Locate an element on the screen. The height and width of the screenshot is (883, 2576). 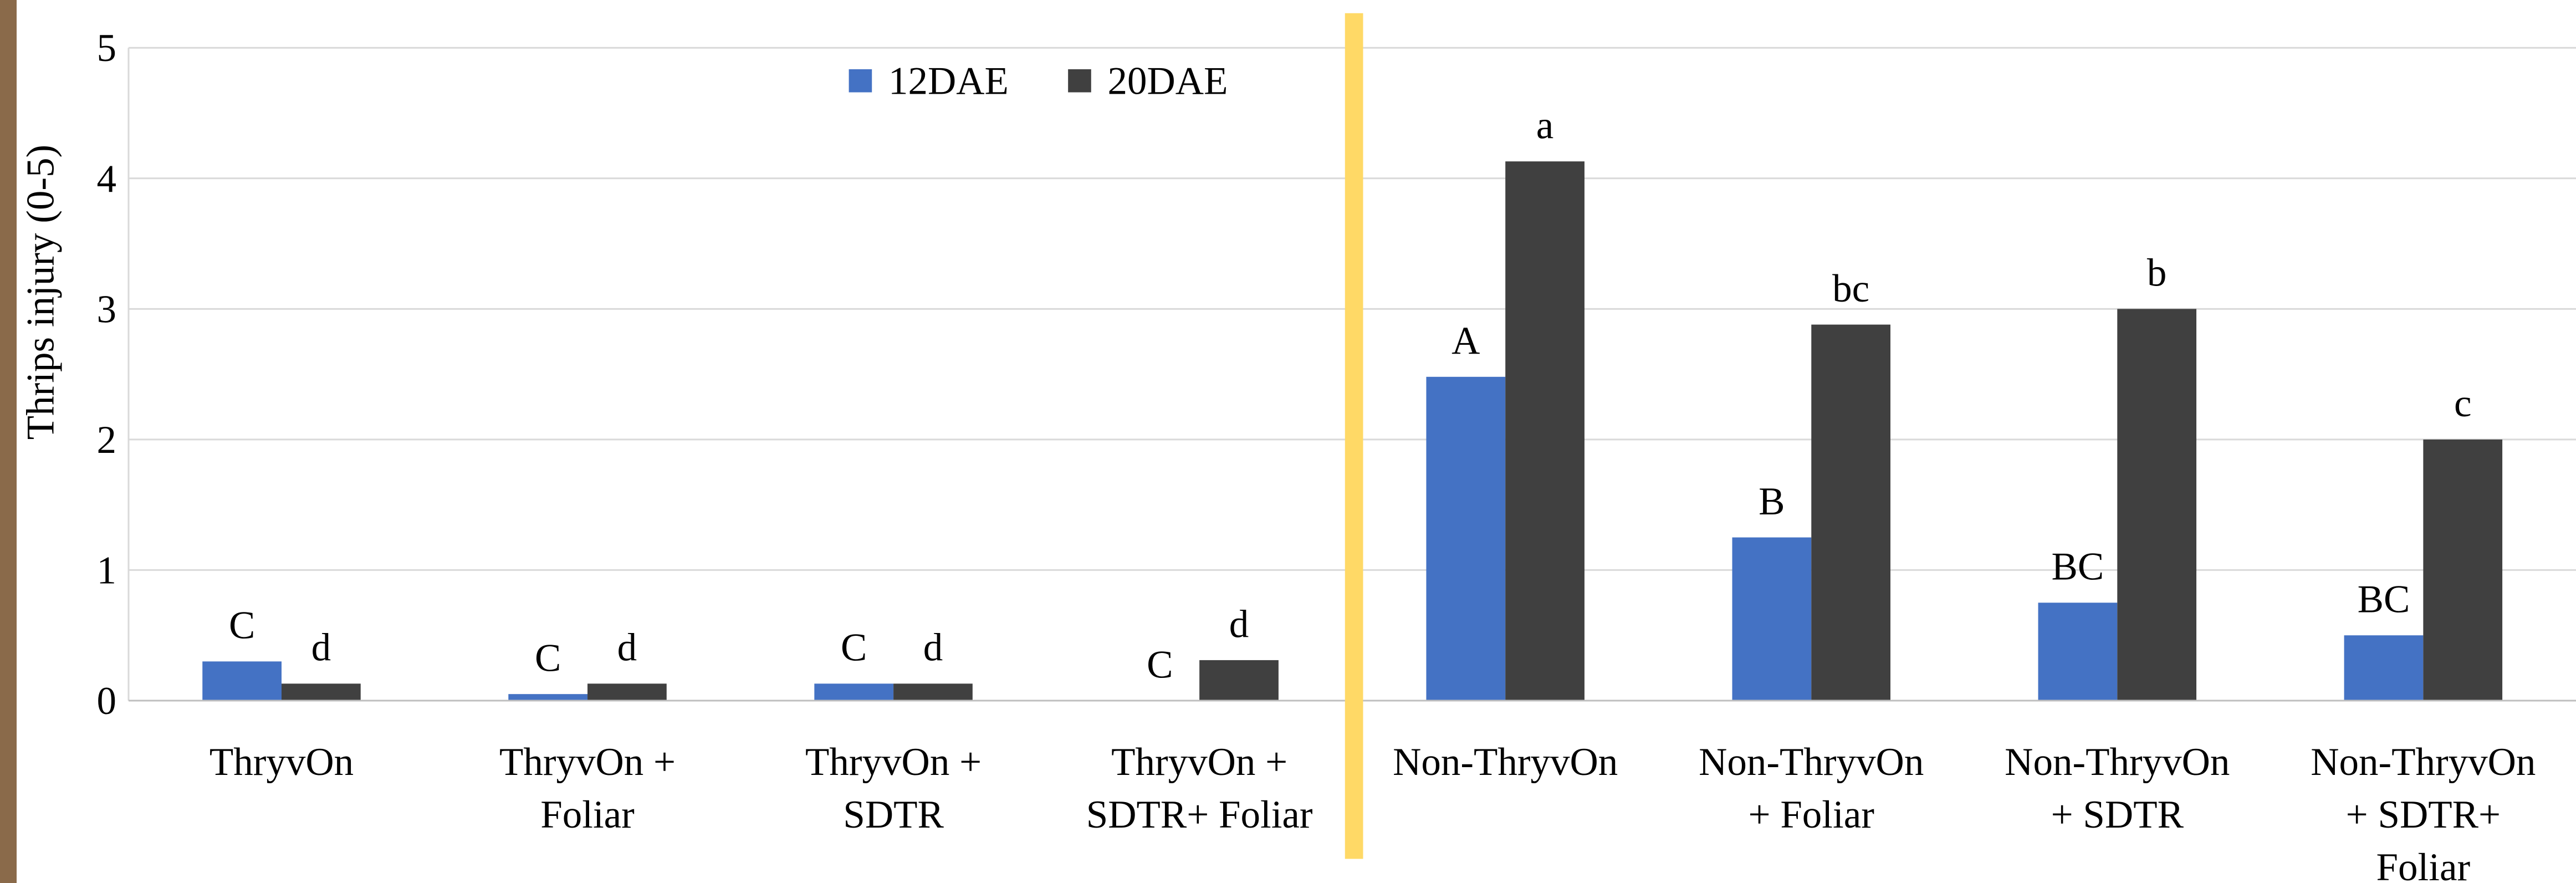
y-tick-label: 2 is located at coordinates (106, 440).